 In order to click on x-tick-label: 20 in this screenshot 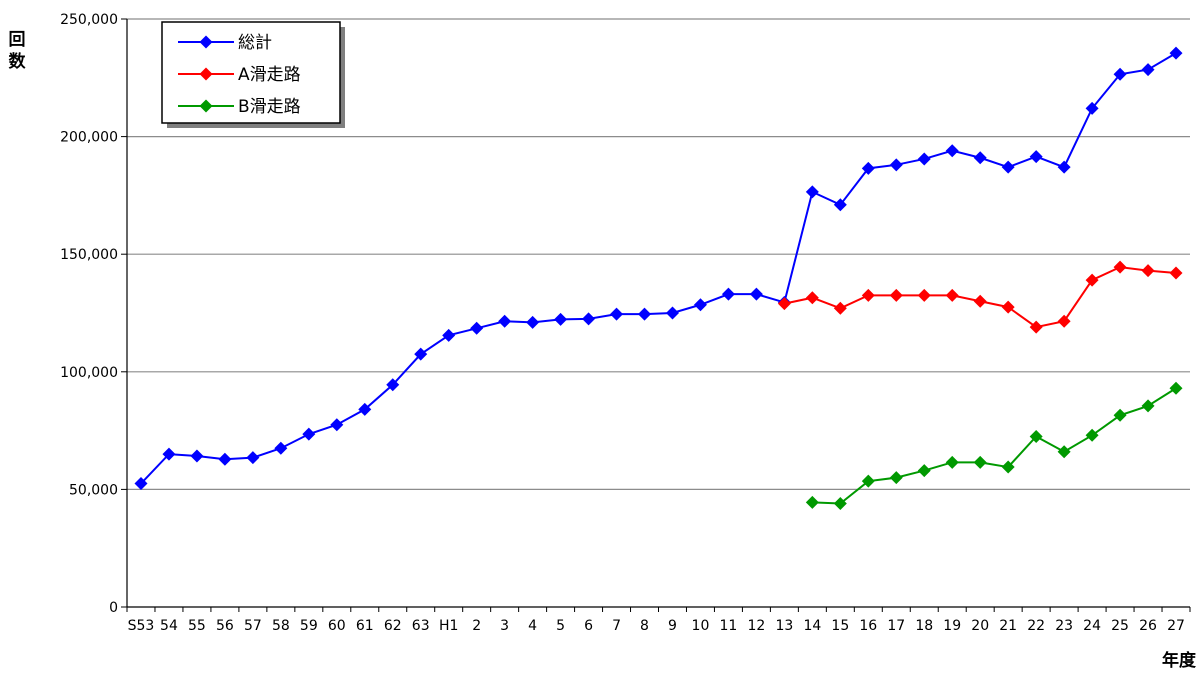, I will do `click(980, 626)`.